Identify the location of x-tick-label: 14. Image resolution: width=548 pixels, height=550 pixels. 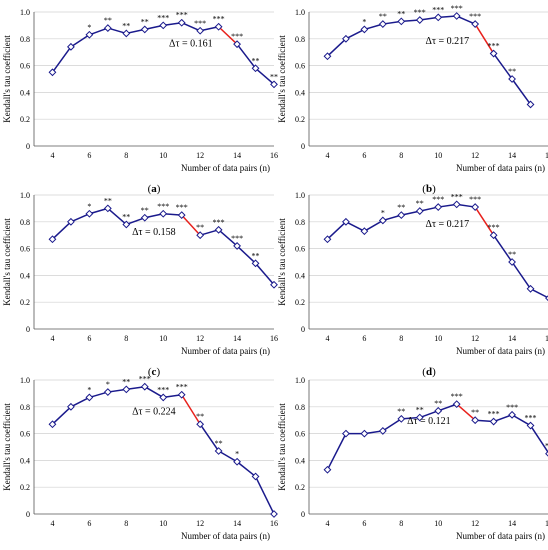
(237, 338).